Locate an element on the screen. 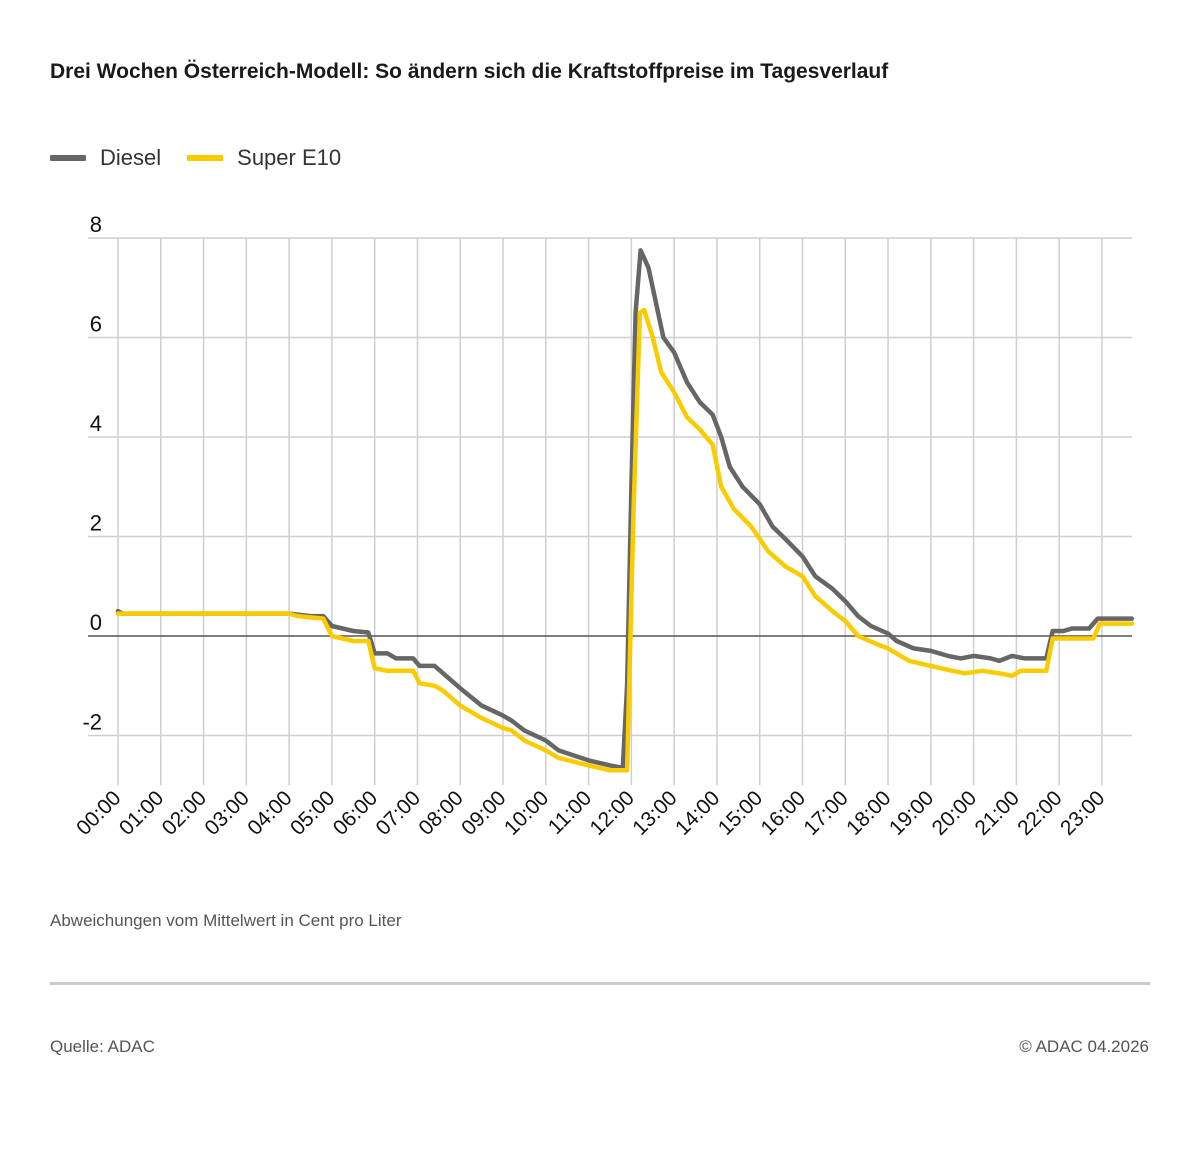 The image size is (1200, 1158). x-tick-label: 08:00 is located at coordinates (440, 813).